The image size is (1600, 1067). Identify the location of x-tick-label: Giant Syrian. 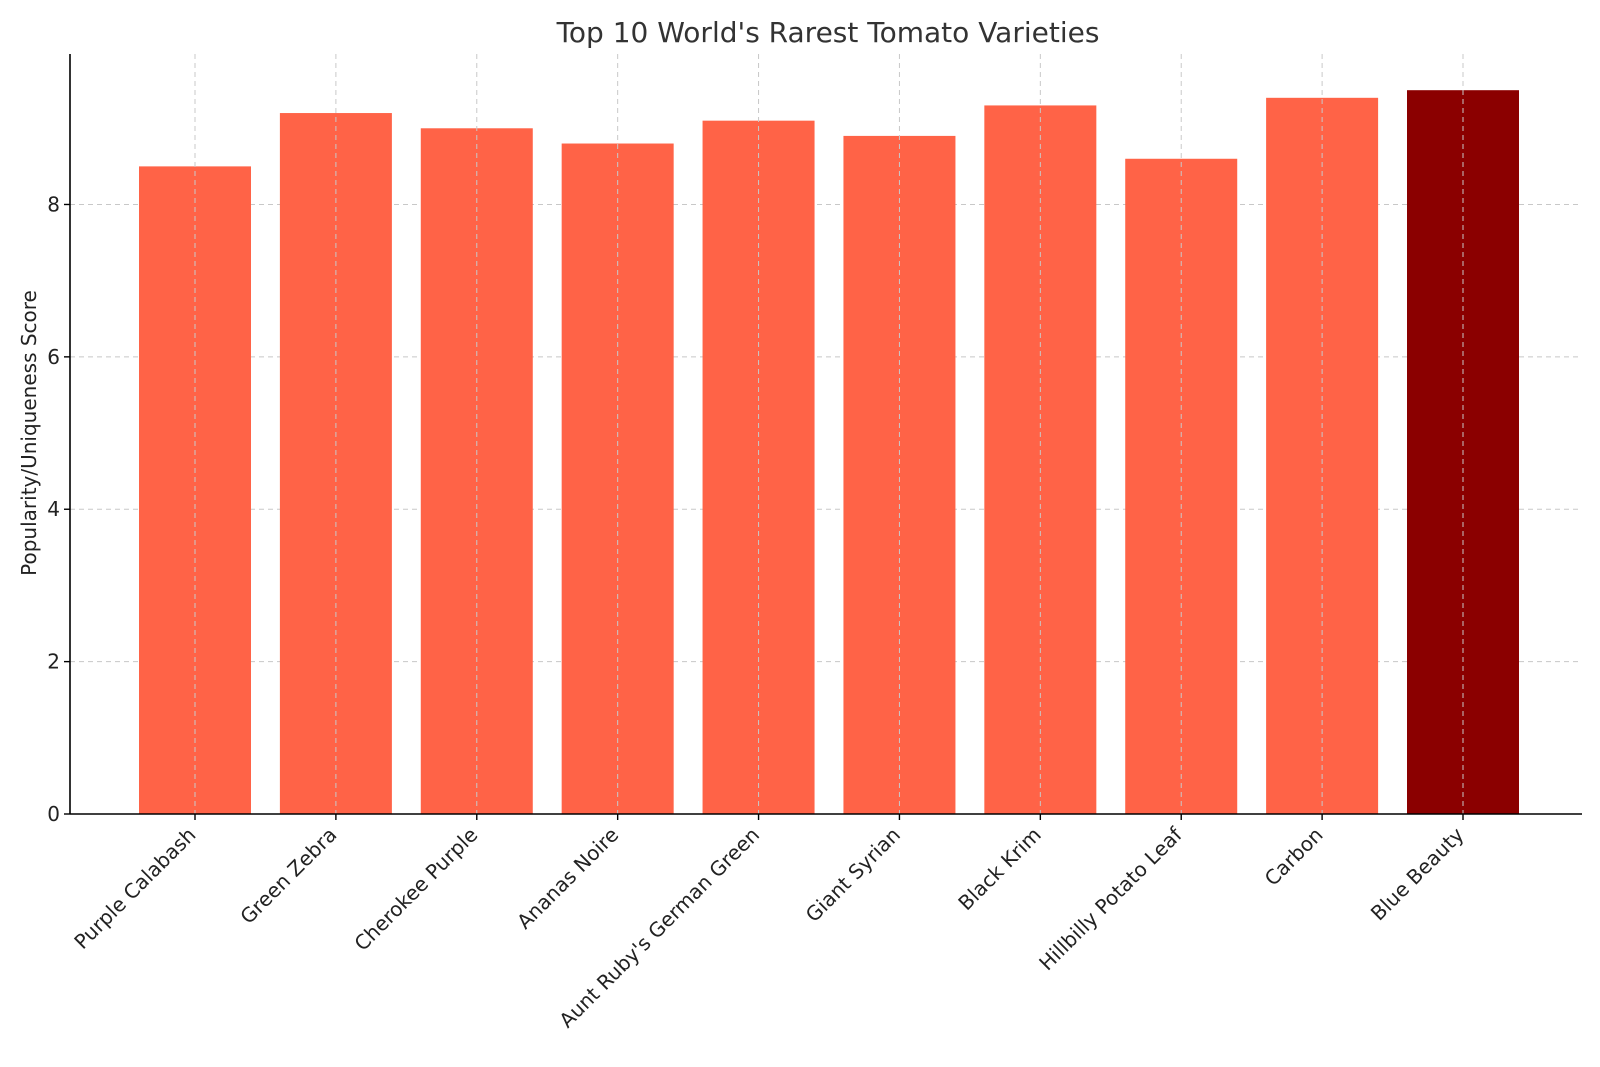
(853, 875).